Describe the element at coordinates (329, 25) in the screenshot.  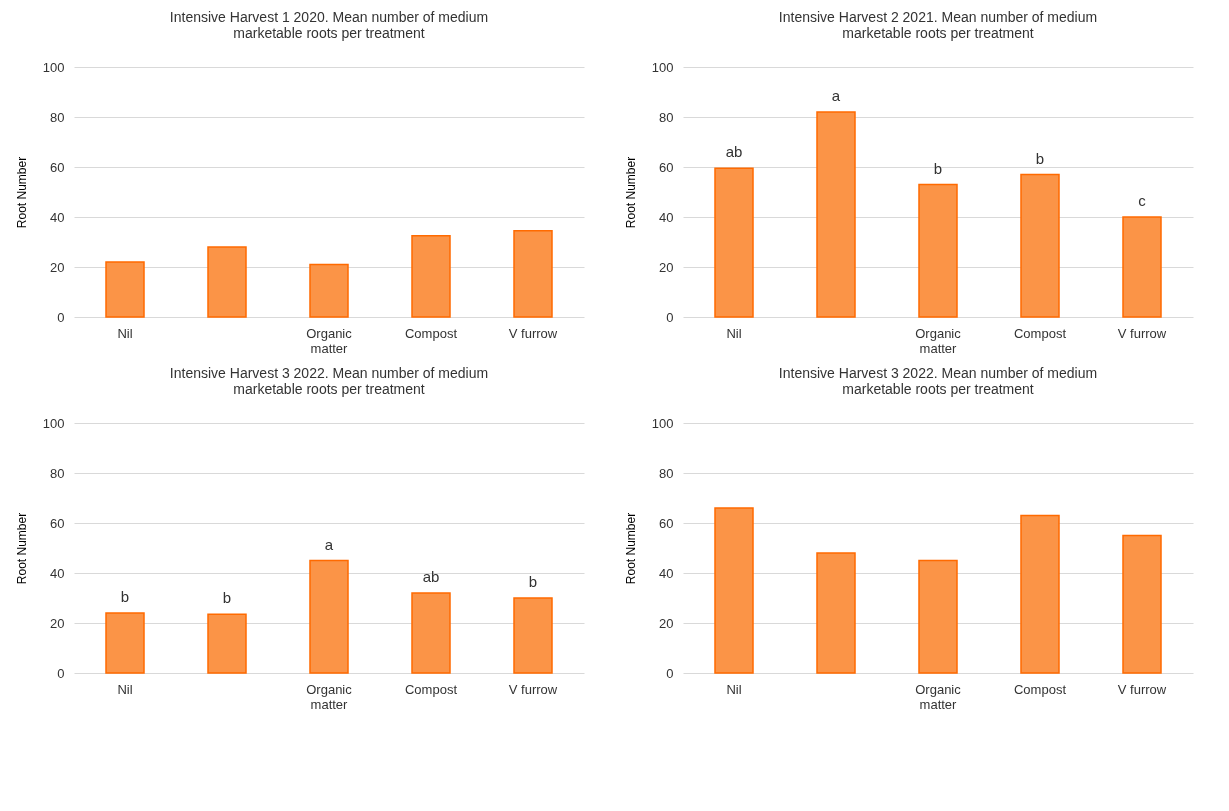
I see `chart-title: Intensive Harvest 1 2020. Mean number of medium marketable roots per treatment` at that location.